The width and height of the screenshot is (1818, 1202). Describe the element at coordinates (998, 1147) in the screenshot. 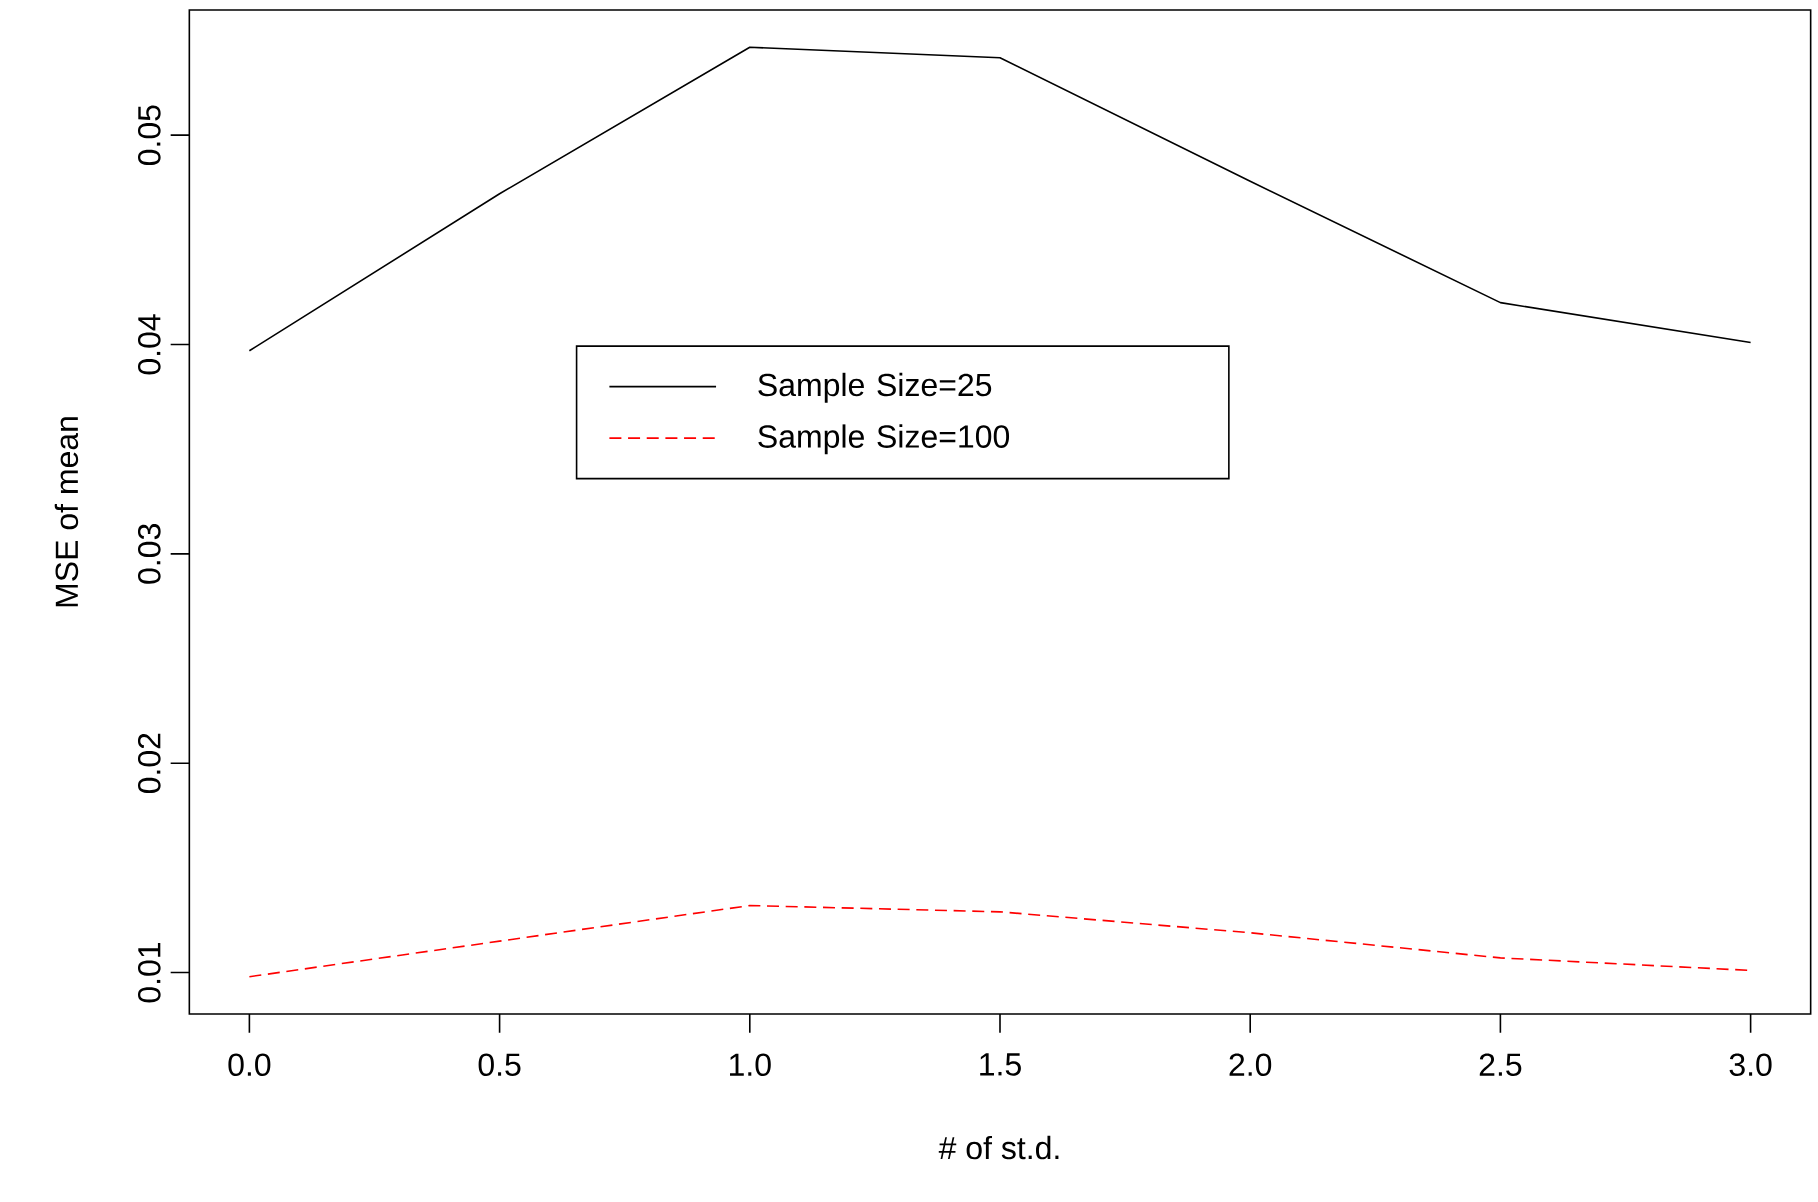

I see `x-axis-title: # of st.d.` at that location.